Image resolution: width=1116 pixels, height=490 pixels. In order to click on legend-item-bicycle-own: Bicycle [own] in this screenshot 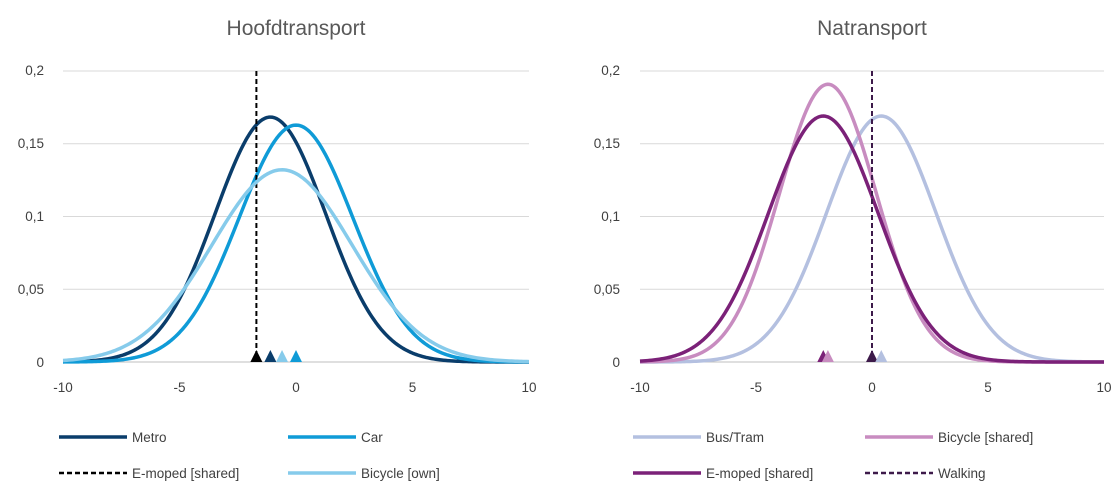, I will do `click(364, 473)`.